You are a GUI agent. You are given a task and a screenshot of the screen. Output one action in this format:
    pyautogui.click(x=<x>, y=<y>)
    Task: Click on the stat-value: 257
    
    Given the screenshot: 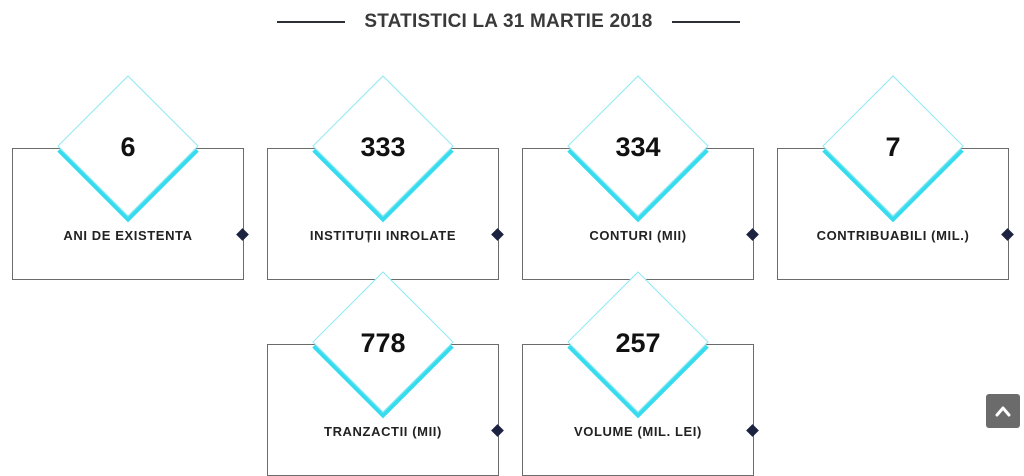 What is the action you would take?
    pyautogui.click(x=638, y=343)
    